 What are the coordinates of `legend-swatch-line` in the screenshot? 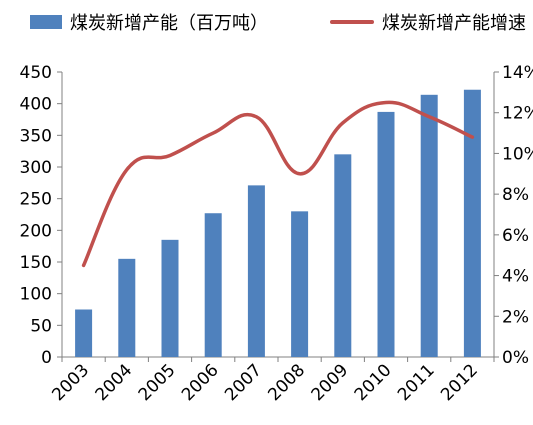 It's located at (352, 22).